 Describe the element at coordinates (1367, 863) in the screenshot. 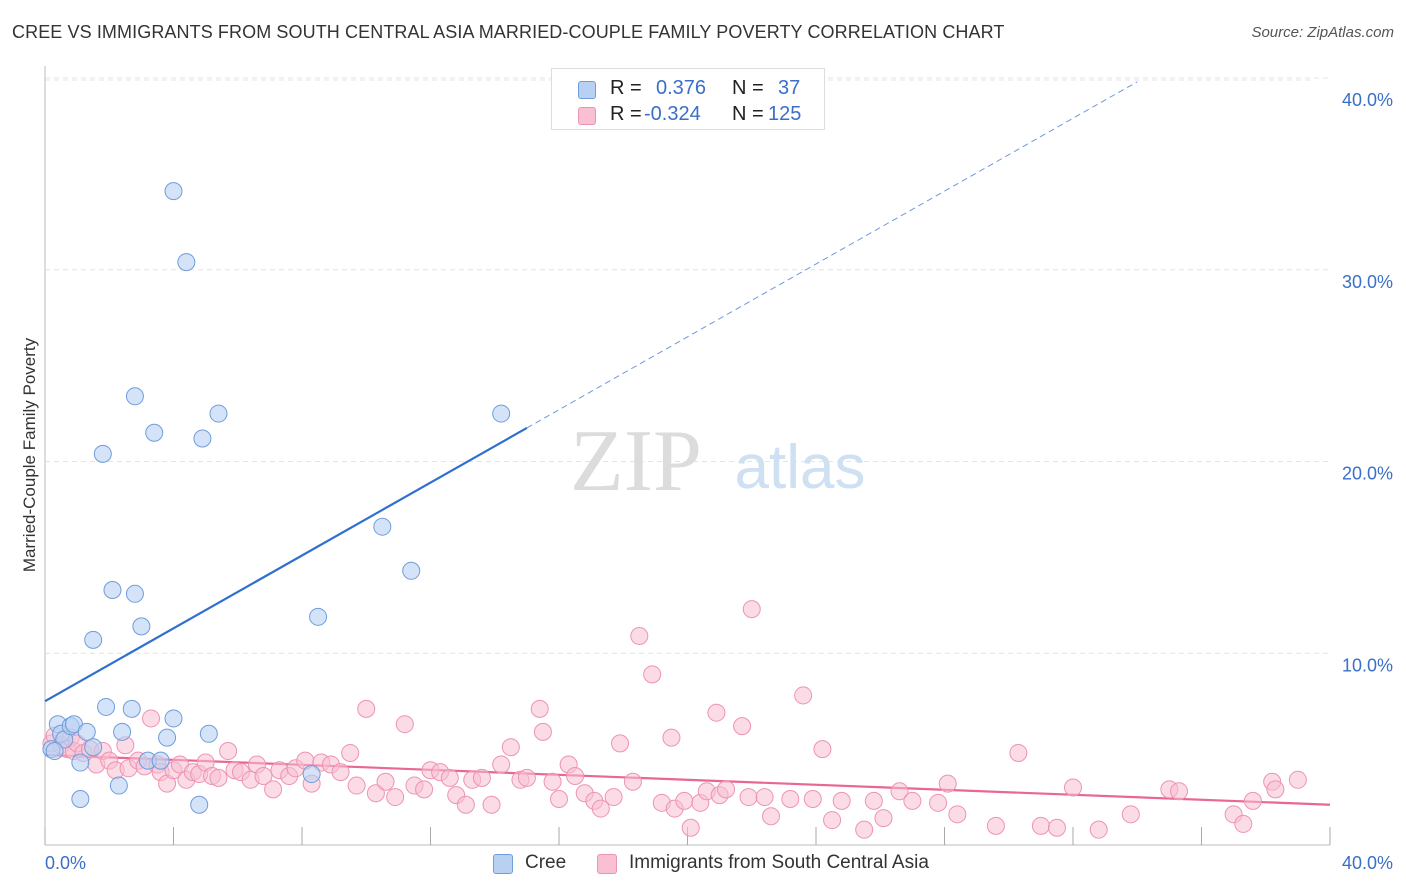

I see `x-tick-label-max: 40.0%` at that location.